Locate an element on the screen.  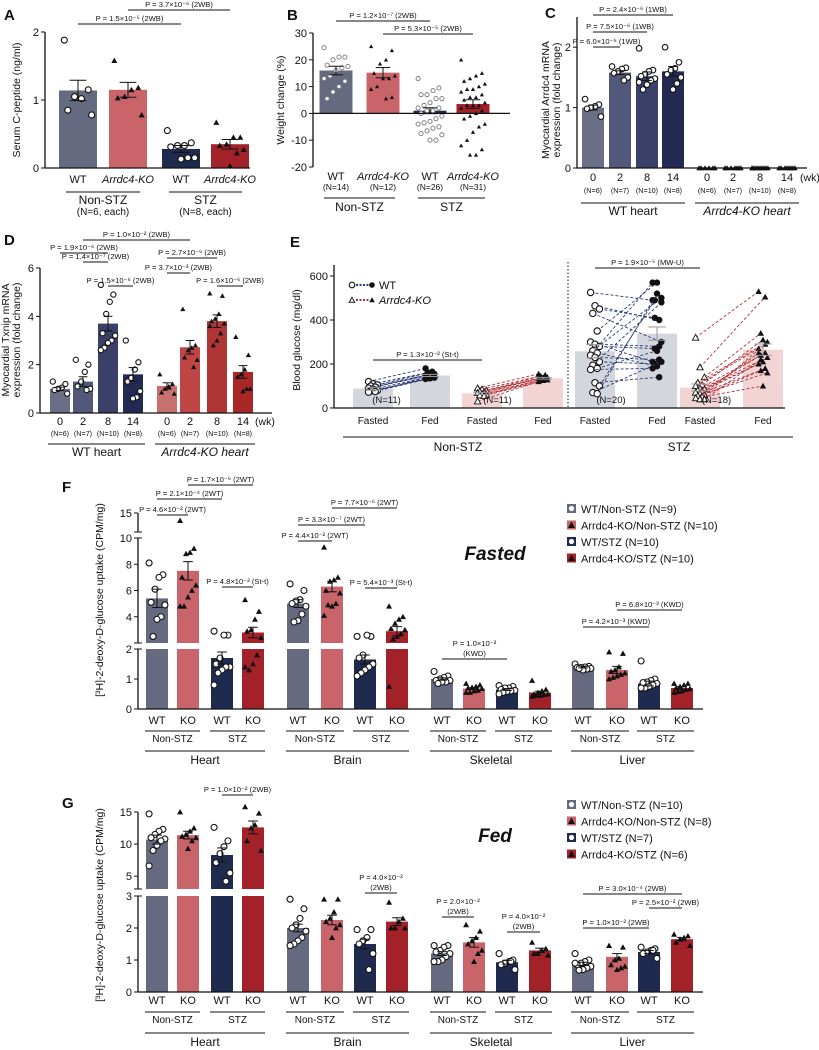
group-label: STZ is located at coordinates (205, 200).